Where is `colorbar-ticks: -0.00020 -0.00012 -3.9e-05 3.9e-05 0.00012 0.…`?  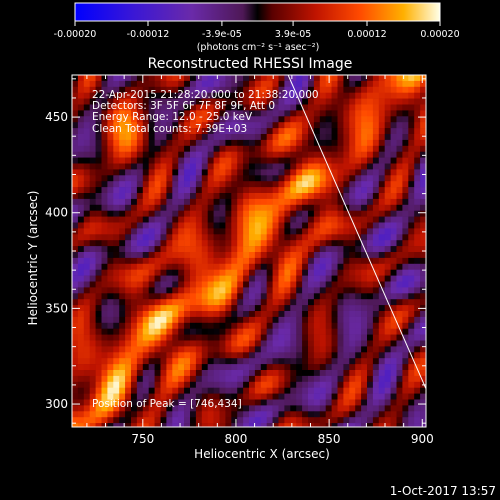 colorbar-ticks: -0.00020 -0.00012 -3.9e-05 3.9e-05 0.00012 0.… is located at coordinates (257, 30).